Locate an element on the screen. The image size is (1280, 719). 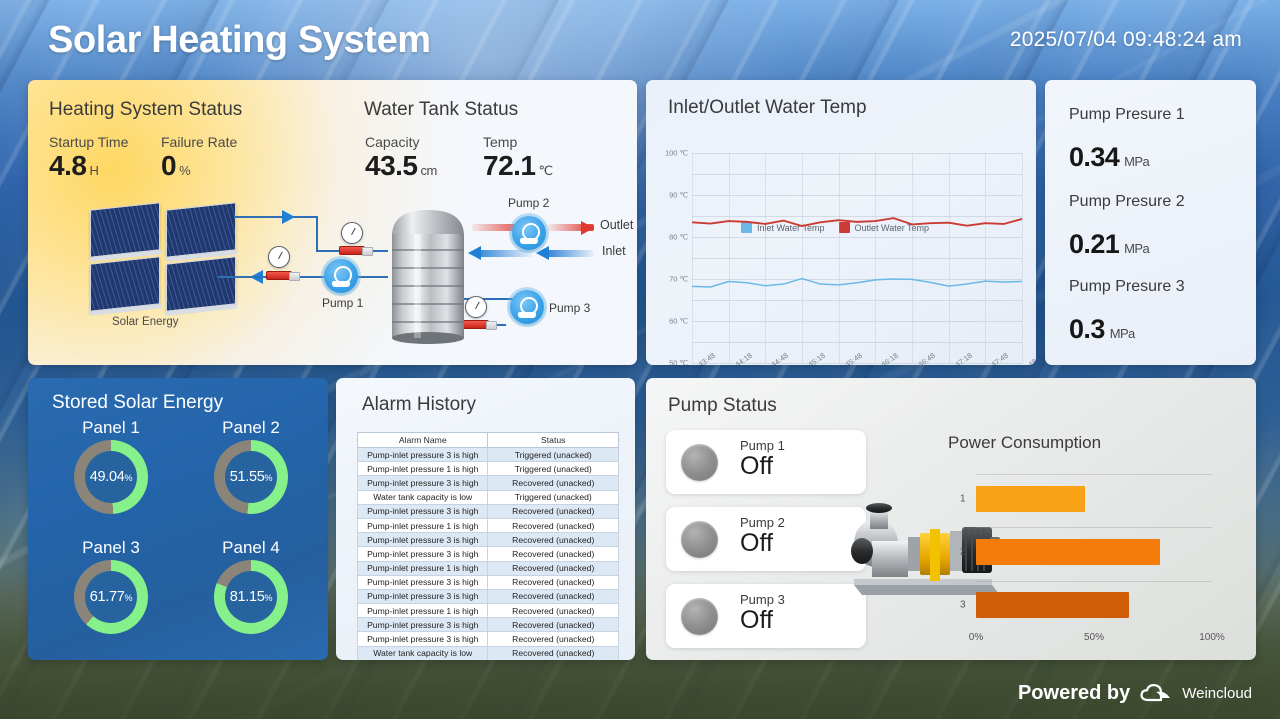
pump-pressure-2-value: 0.21 MPa is located at coordinates (1109, 244).